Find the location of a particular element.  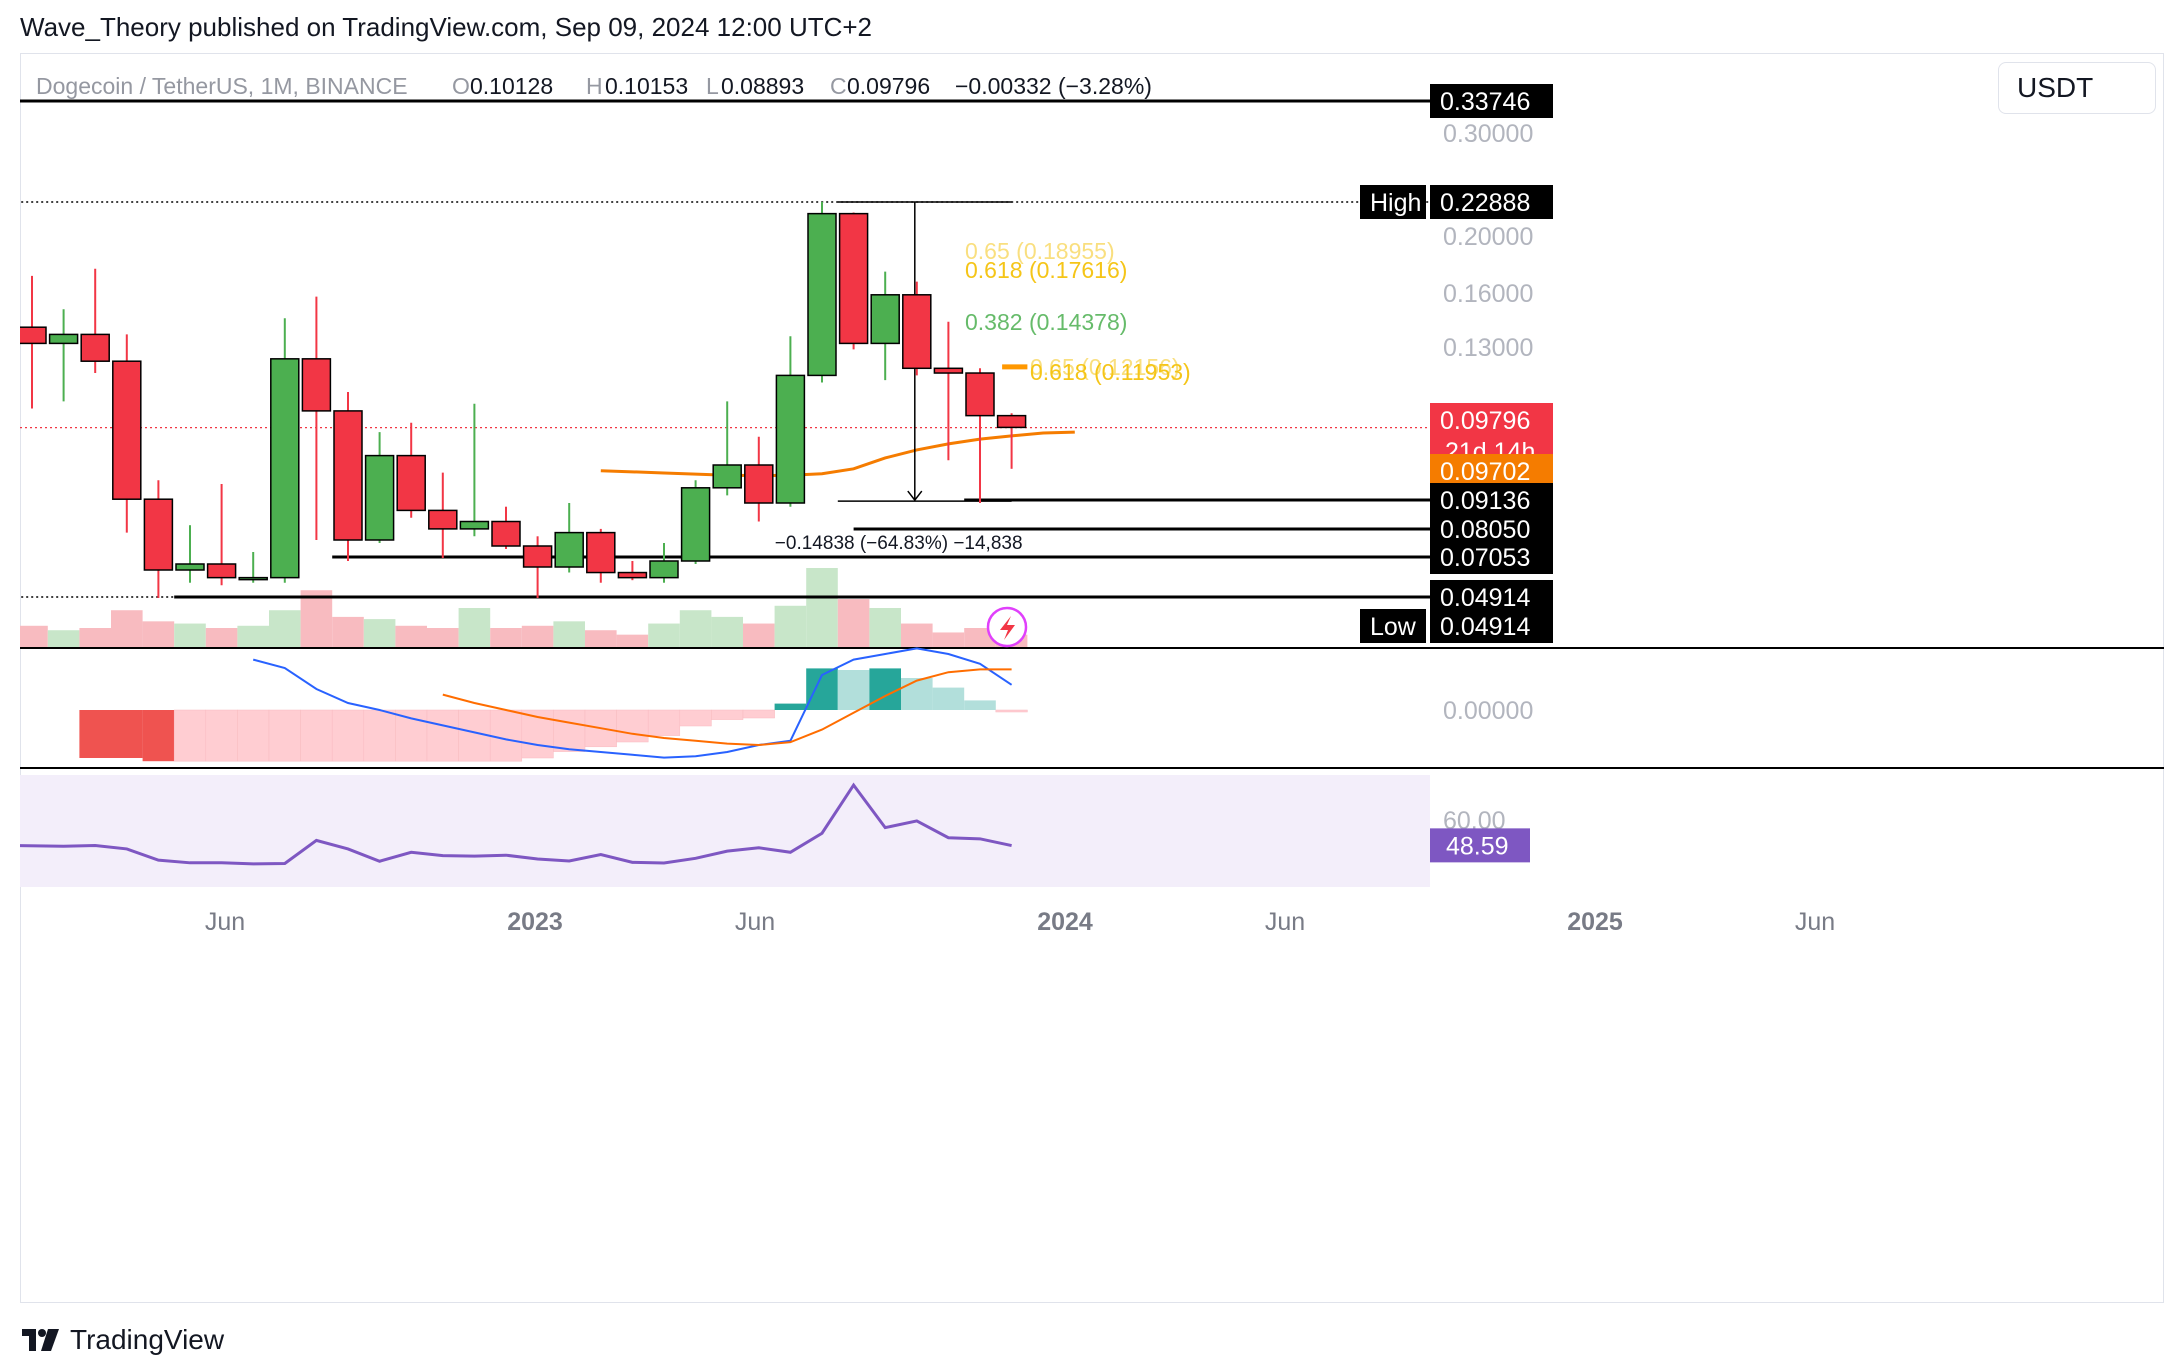

tradingview-logo: TradingView is located at coordinates (123, 1340).